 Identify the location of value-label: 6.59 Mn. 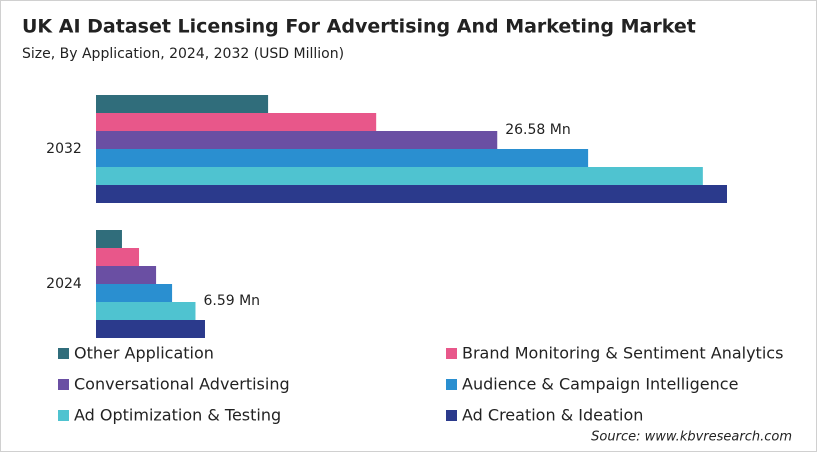
(231, 301).